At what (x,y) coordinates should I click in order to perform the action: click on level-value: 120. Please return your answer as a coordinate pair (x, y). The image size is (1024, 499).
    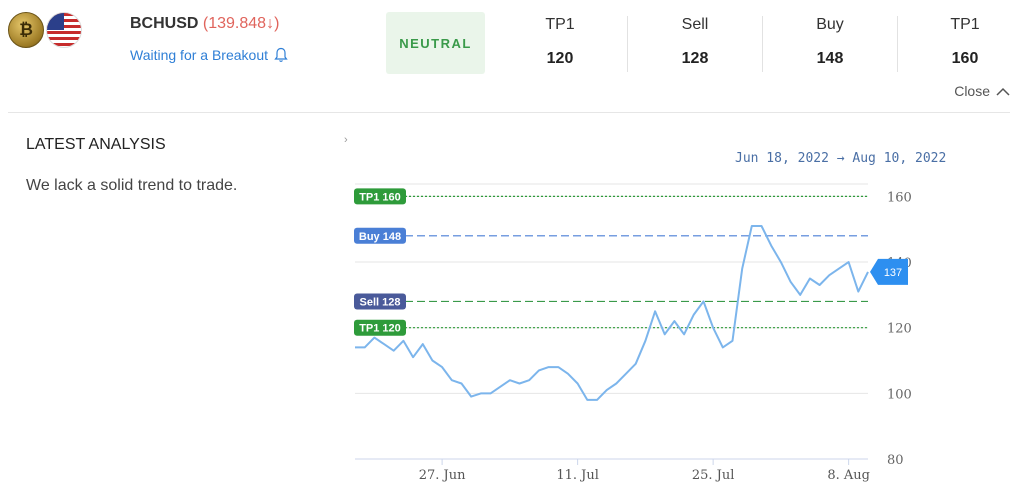
    Looking at the image, I should click on (560, 58).